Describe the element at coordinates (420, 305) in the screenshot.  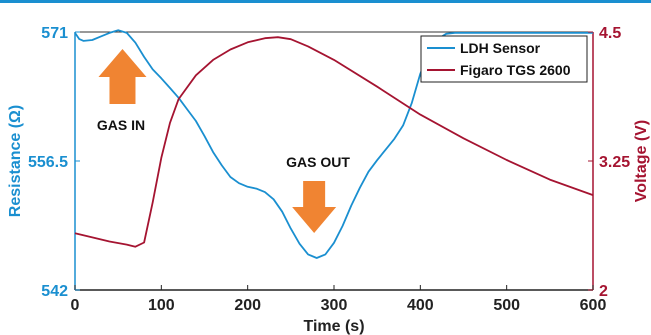
I see `x-tick-label: 400` at that location.